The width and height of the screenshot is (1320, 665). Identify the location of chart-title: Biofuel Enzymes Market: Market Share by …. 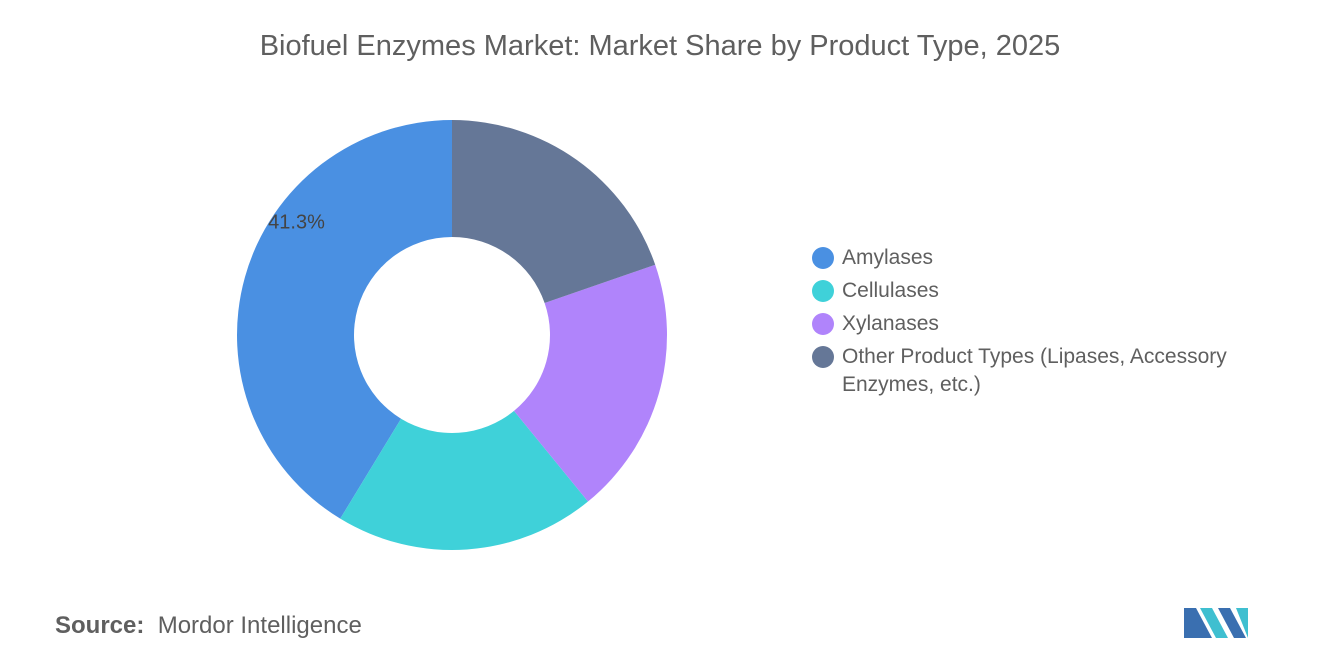
(660, 46).